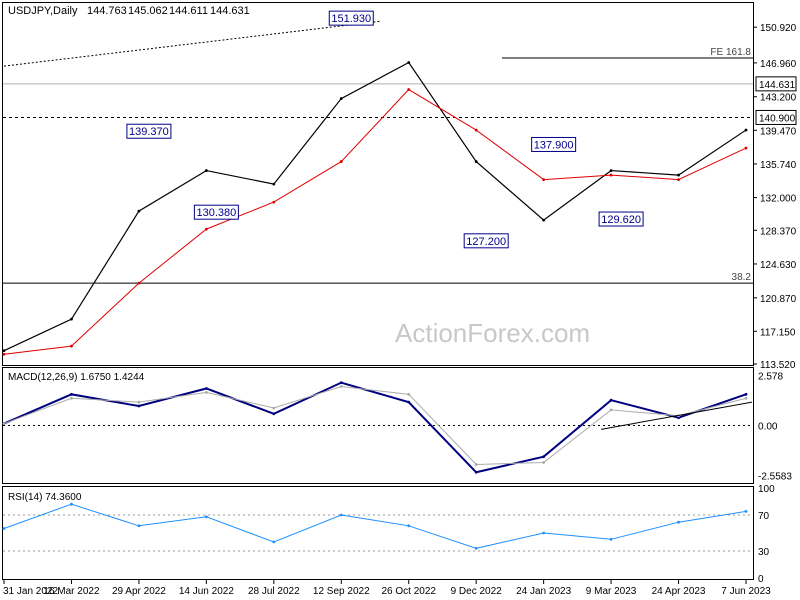  What do you see at coordinates (761, 579) in the screenshot?
I see `rsi-tick-label: 0` at bounding box center [761, 579].